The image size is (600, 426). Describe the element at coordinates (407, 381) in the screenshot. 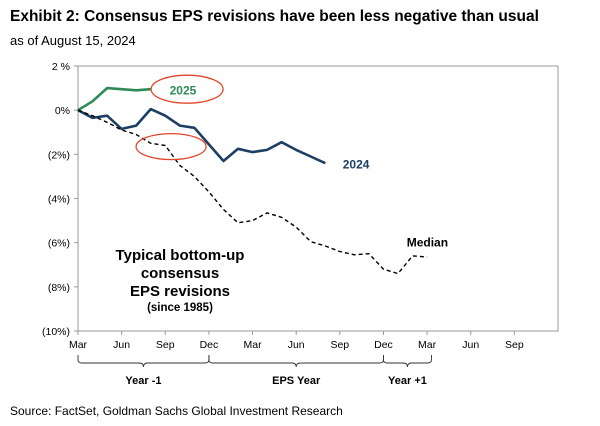

I see `period-label: Year +1` at that location.